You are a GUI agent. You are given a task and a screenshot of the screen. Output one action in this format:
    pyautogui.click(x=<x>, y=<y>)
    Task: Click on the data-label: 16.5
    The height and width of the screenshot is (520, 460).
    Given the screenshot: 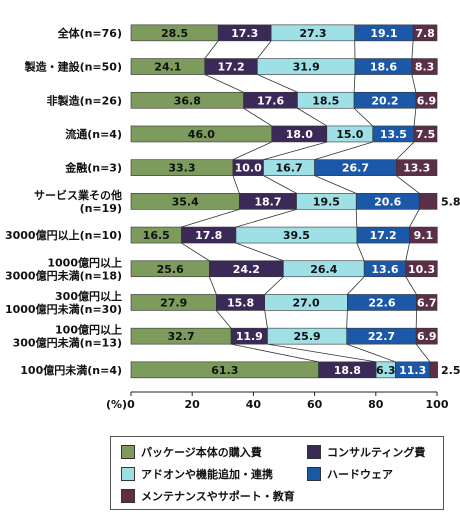 What is the action you would take?
    pyautogui.click(x=156, y=235)
    